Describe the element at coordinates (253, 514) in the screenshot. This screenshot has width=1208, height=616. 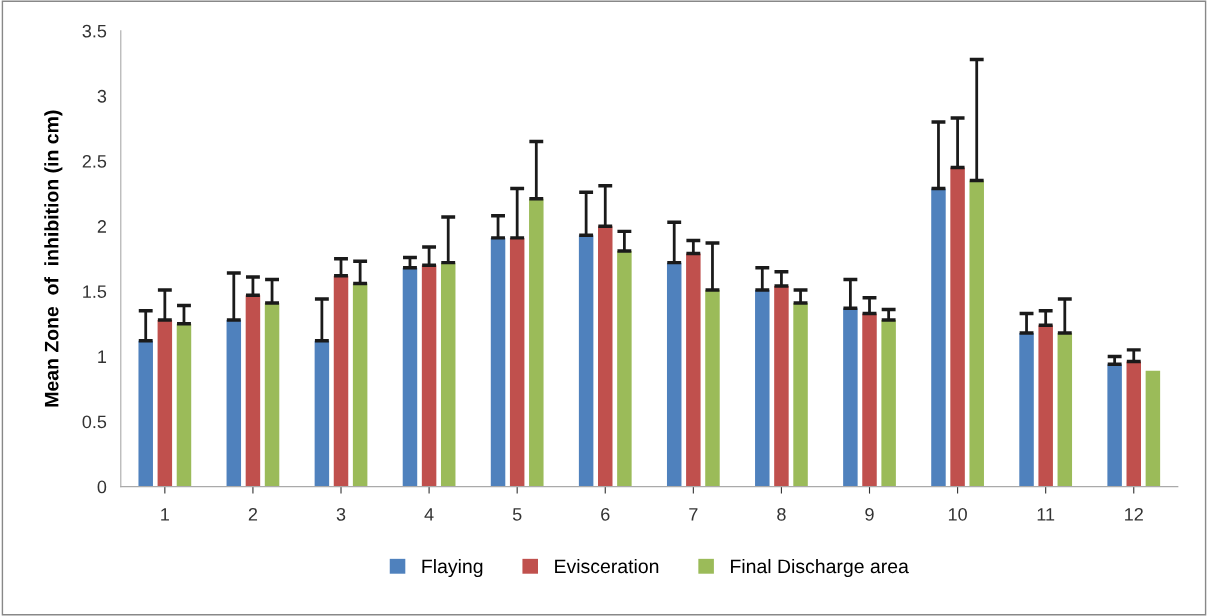
I see `x-tick-label: 2` at that location.